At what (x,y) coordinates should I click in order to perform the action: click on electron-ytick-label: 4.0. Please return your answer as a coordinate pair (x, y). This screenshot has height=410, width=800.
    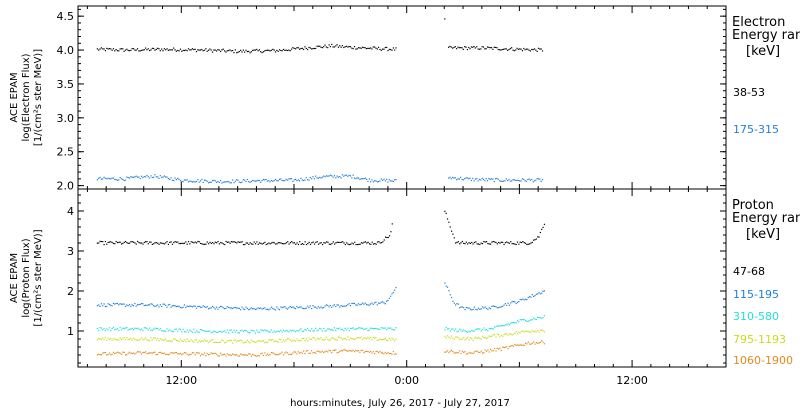
    Looking at the image, I should click on (66, 50).